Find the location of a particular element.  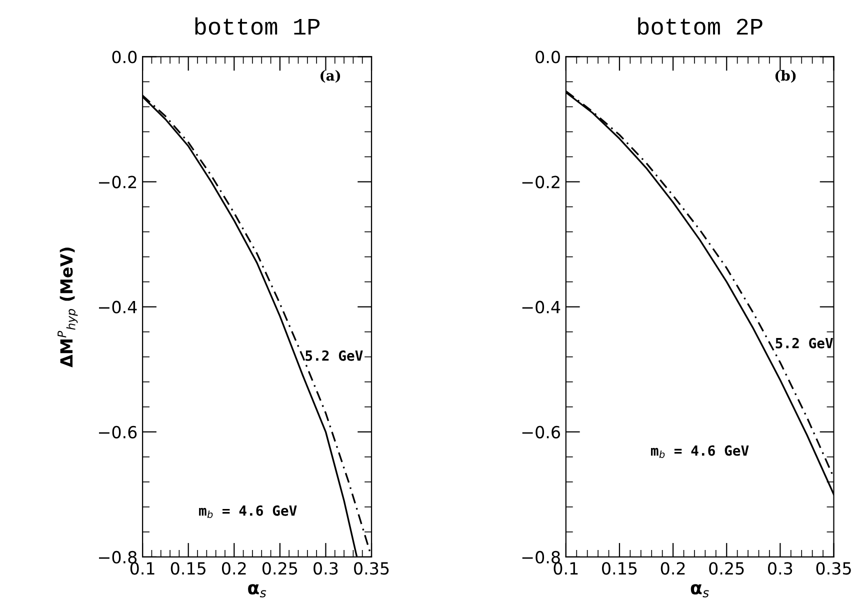

chart-title: bottom 1P is located at coordinates (257, 26).